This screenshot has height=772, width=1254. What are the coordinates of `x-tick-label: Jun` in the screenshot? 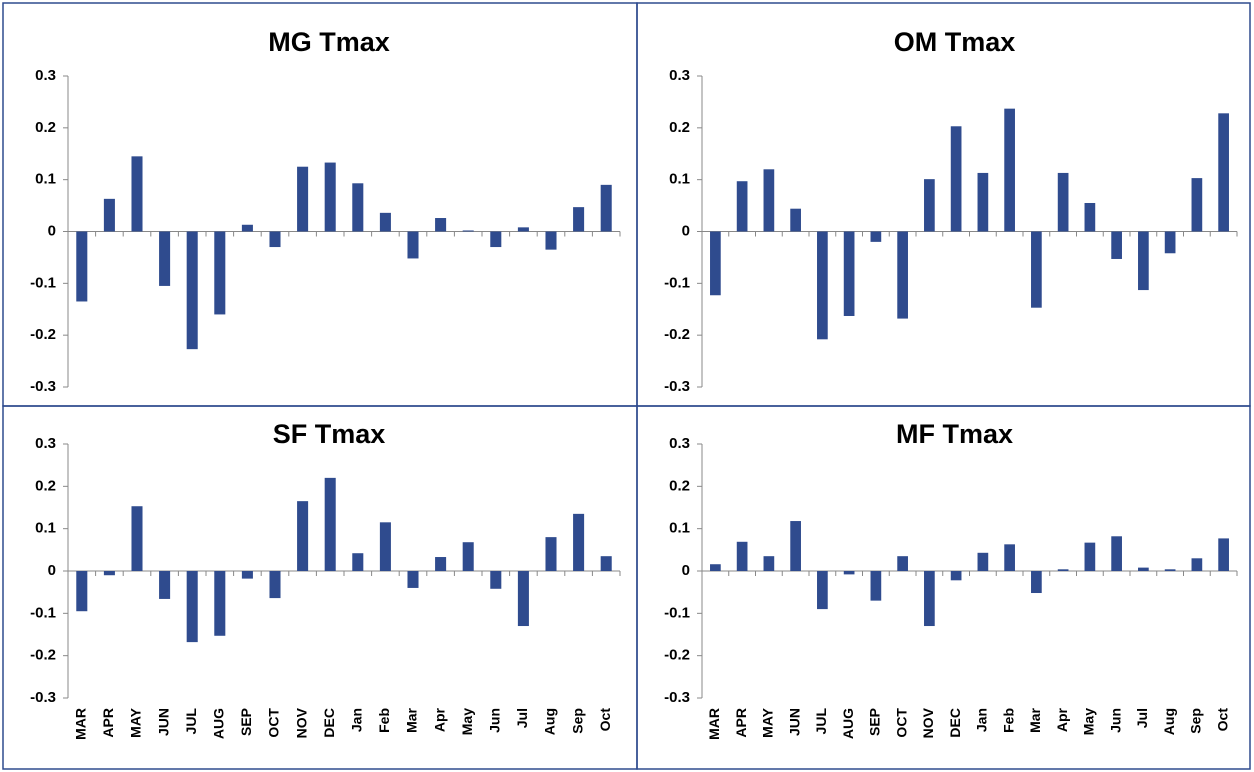 It's located at (1115, 720).